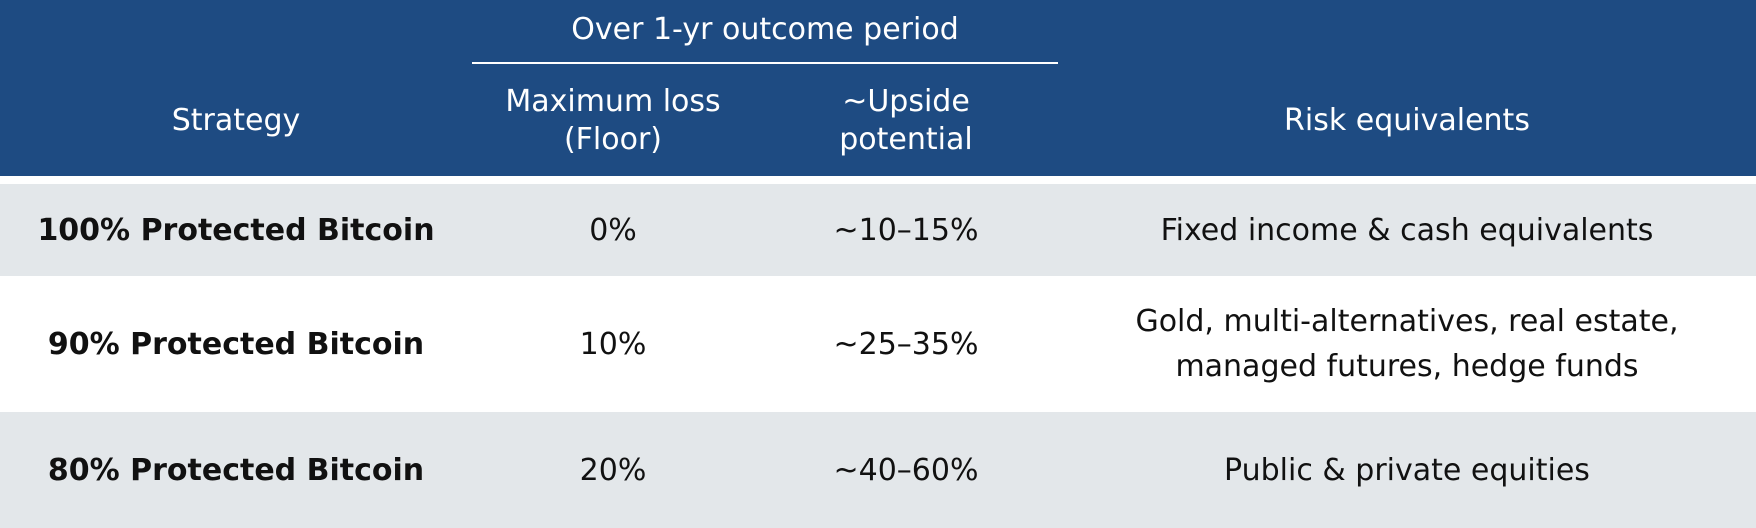 Image resolution: width=1756 pixels, height=528 pixels. What do you see at coordinates (906, 230) in the screenshot?
I see `upside-cell: ~10–15%` at bounding box center [906, 230].